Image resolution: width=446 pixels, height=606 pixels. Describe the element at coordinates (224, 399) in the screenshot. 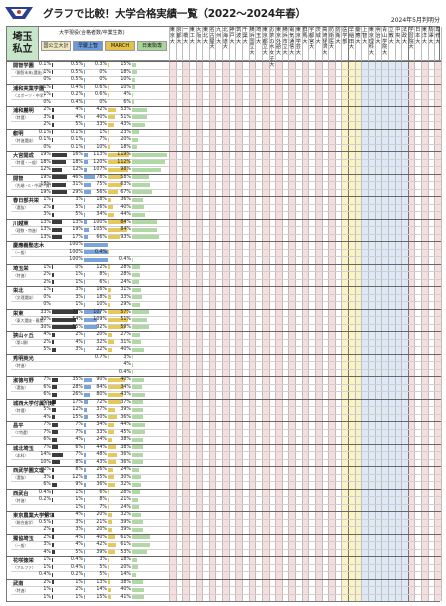

I see `school-separator` at that location.